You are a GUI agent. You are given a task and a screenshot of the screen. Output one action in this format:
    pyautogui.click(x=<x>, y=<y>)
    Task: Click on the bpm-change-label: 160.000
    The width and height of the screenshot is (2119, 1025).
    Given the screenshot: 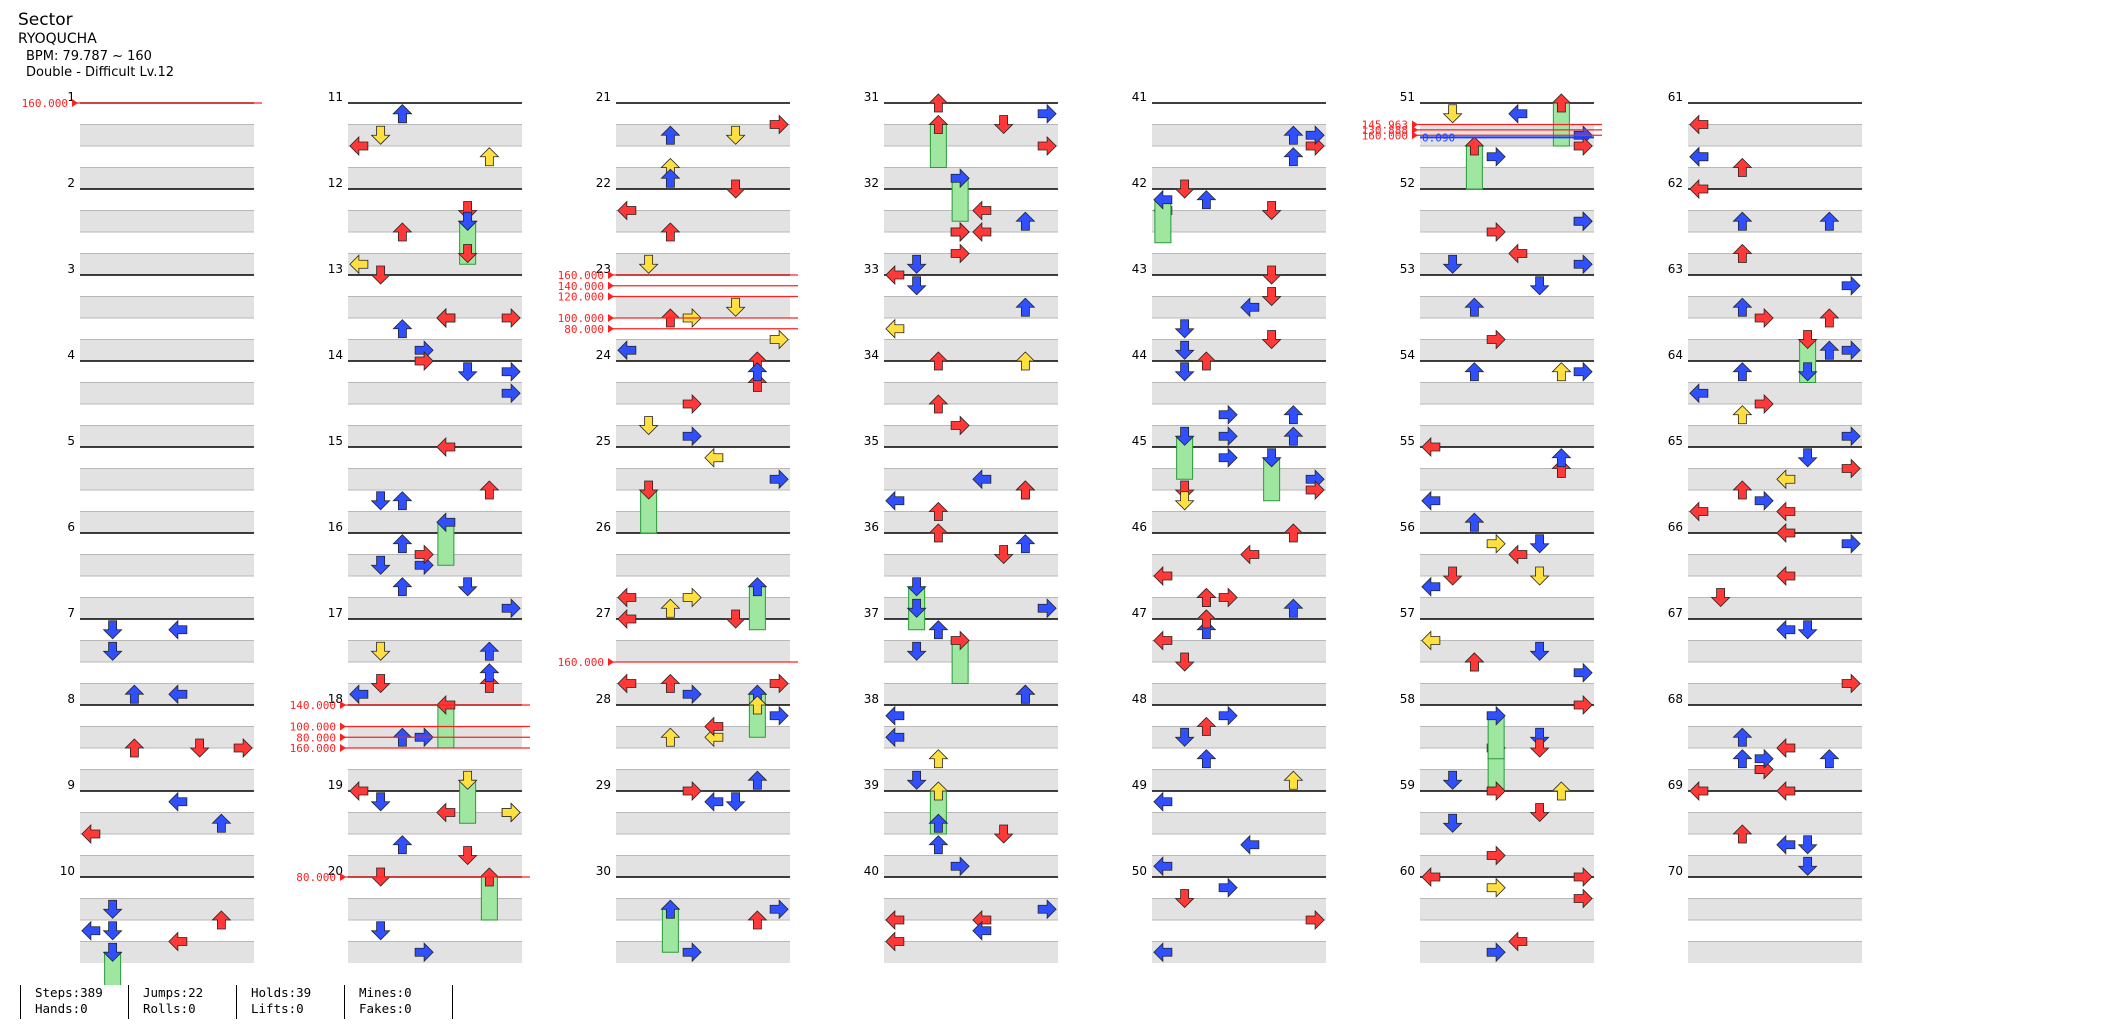 What is the action you would take?
    pyautogui.click(x=313, y=748)
    